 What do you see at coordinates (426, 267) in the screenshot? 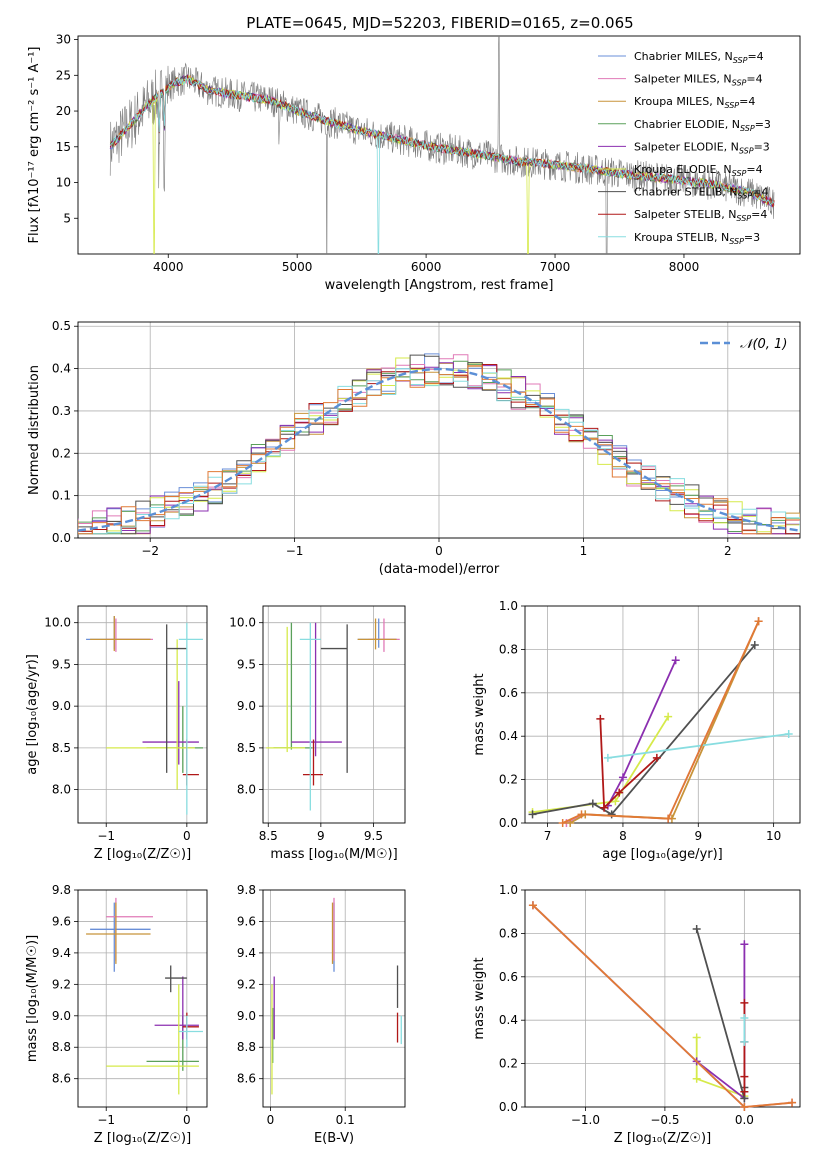
I see `spectrum-xtick-label: 6000` at bounding box center [426, 267].